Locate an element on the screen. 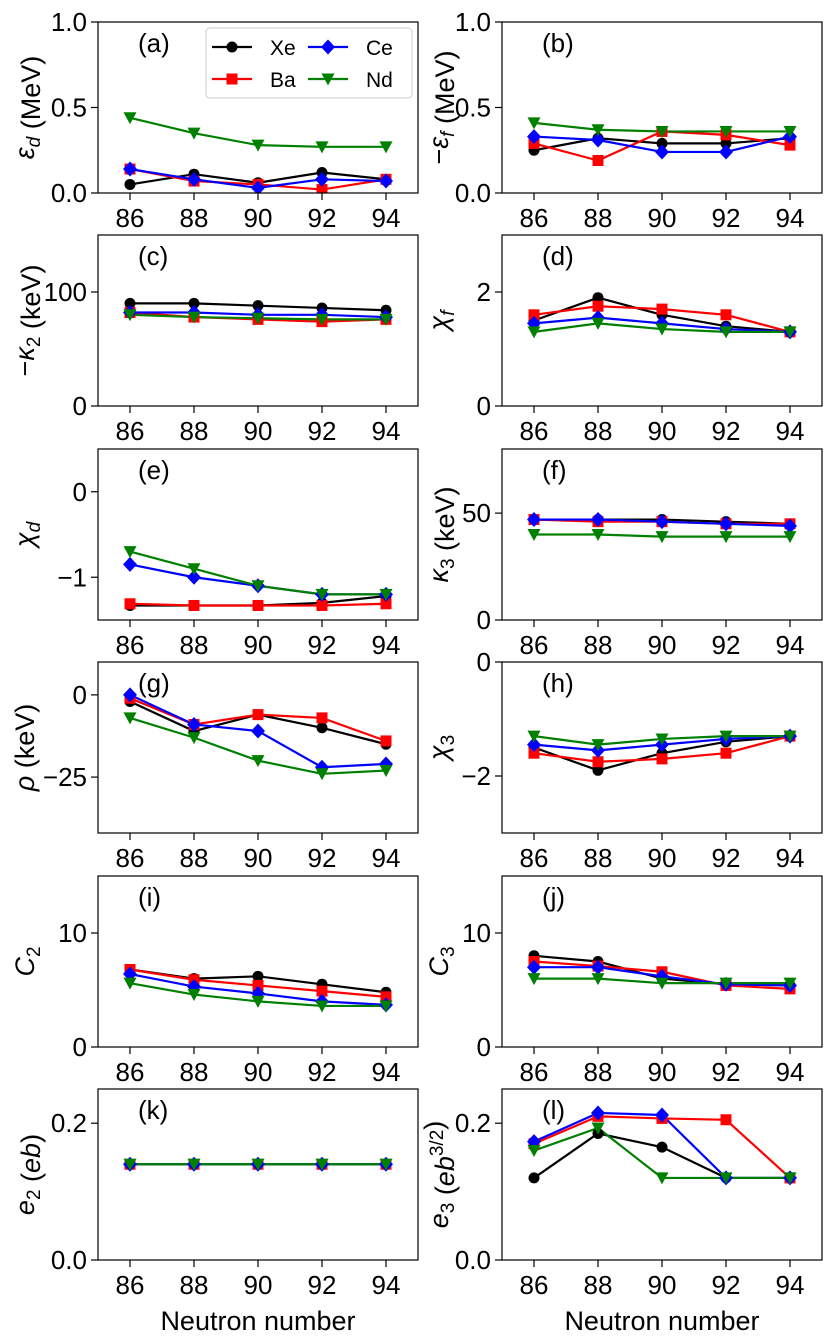 The width and height of the screenshot is (831, 1343). y-axis-label: χf is located at coordinates (441, 321).